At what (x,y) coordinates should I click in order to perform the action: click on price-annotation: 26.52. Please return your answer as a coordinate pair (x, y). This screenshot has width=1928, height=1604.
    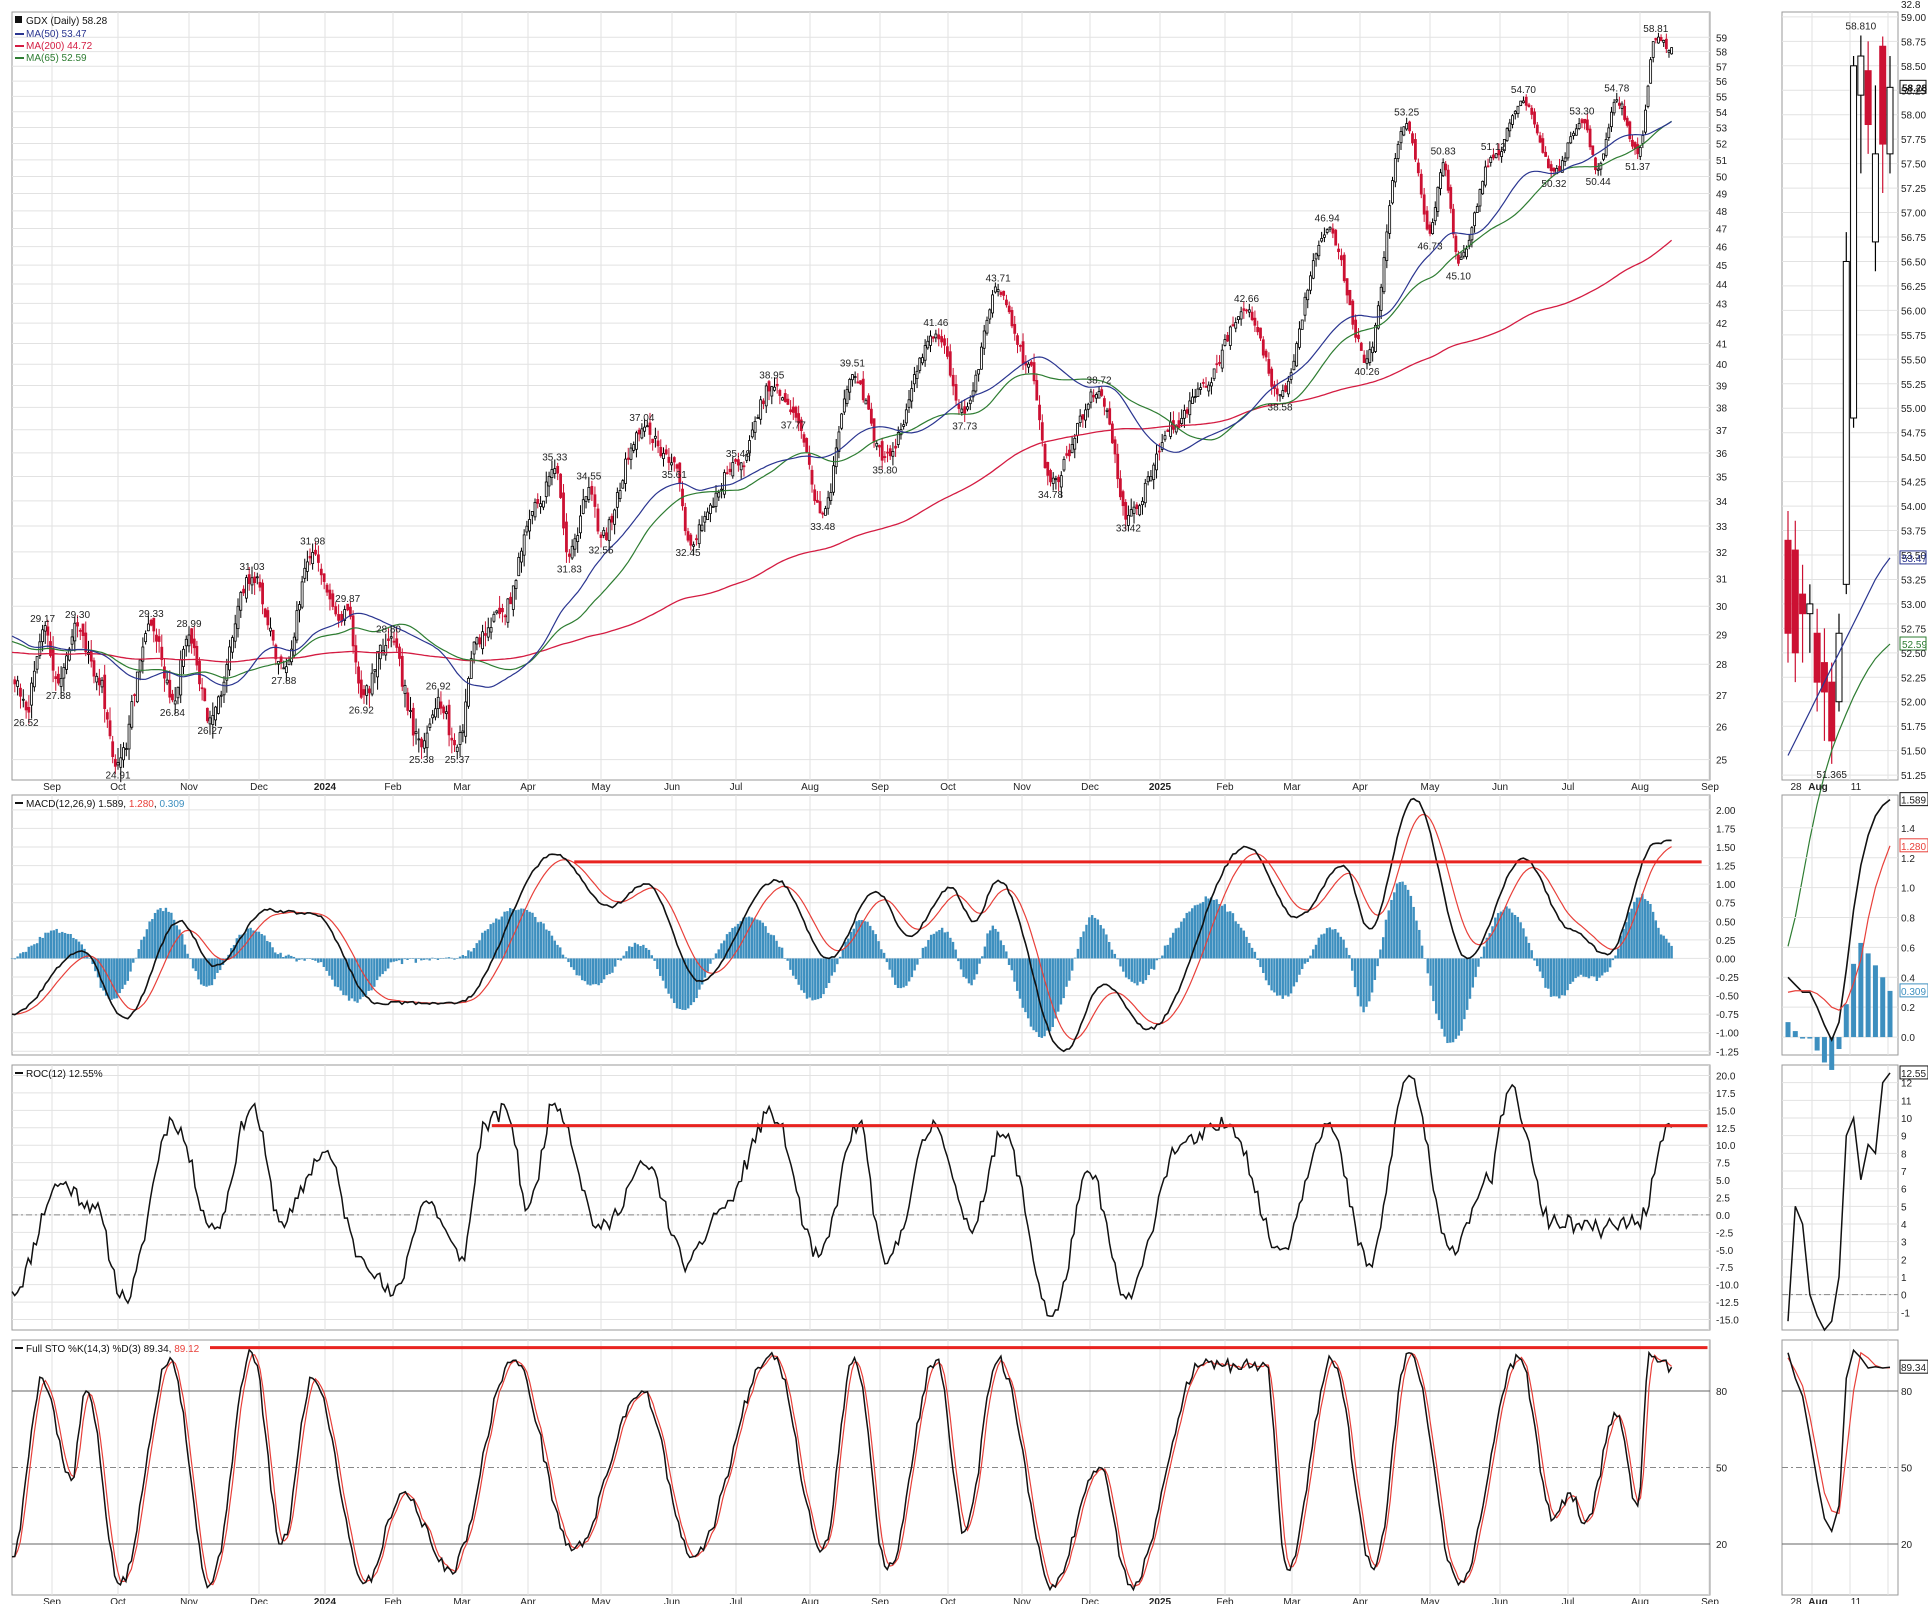
    Looking at the image, I should click on (26, 723).